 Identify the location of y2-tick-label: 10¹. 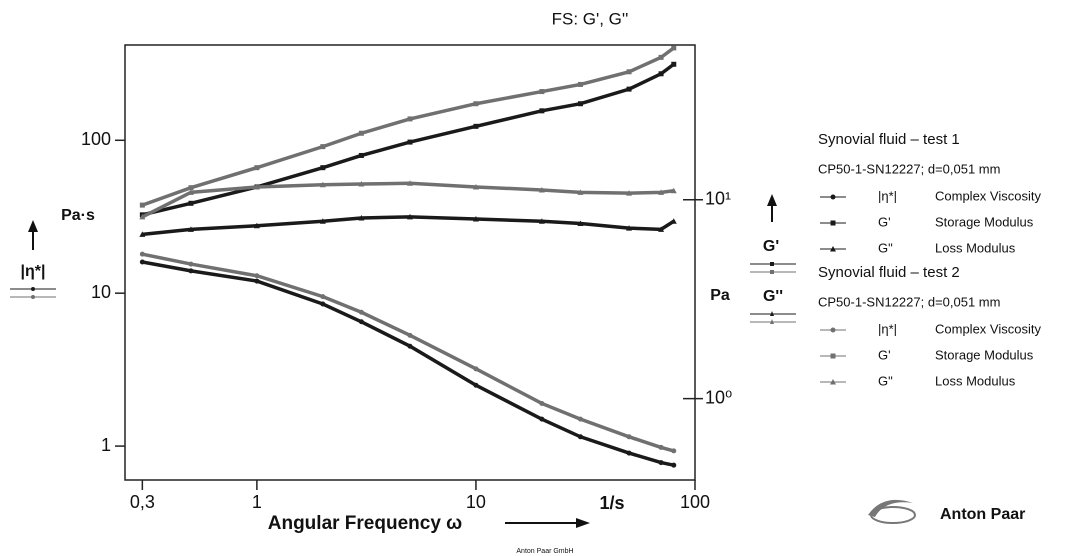
(718, 199).